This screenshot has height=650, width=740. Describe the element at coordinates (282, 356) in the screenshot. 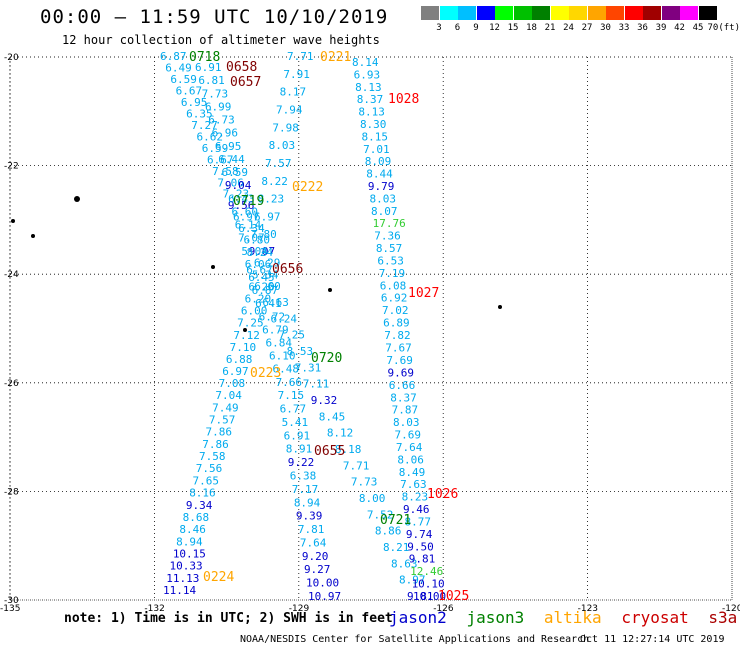

I see `wave-height-value: 6.10` at that location.